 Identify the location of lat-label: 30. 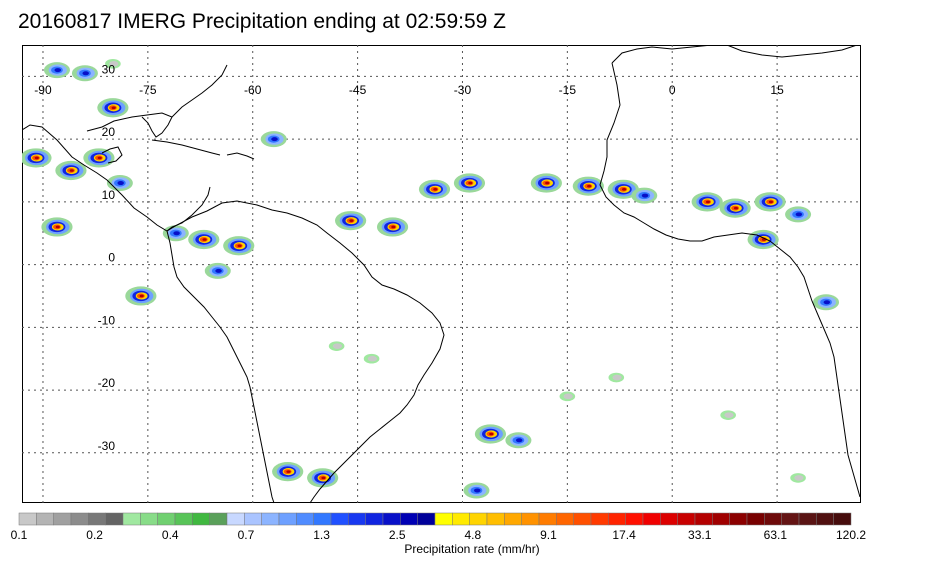
(109, 69).